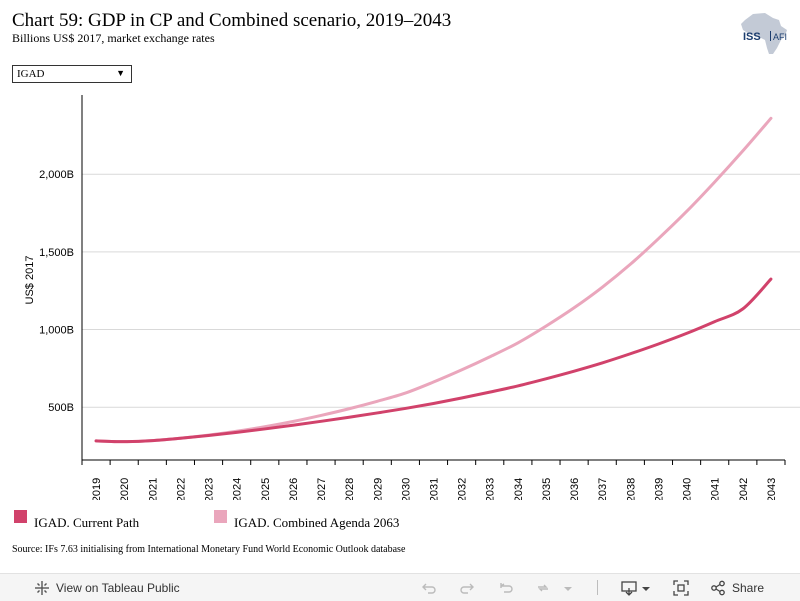 This screenshot has height=601, width=800. Describe the element at coordinates (322, 489) in the screenshot. I see `x-tick-label: 2027` at that location.